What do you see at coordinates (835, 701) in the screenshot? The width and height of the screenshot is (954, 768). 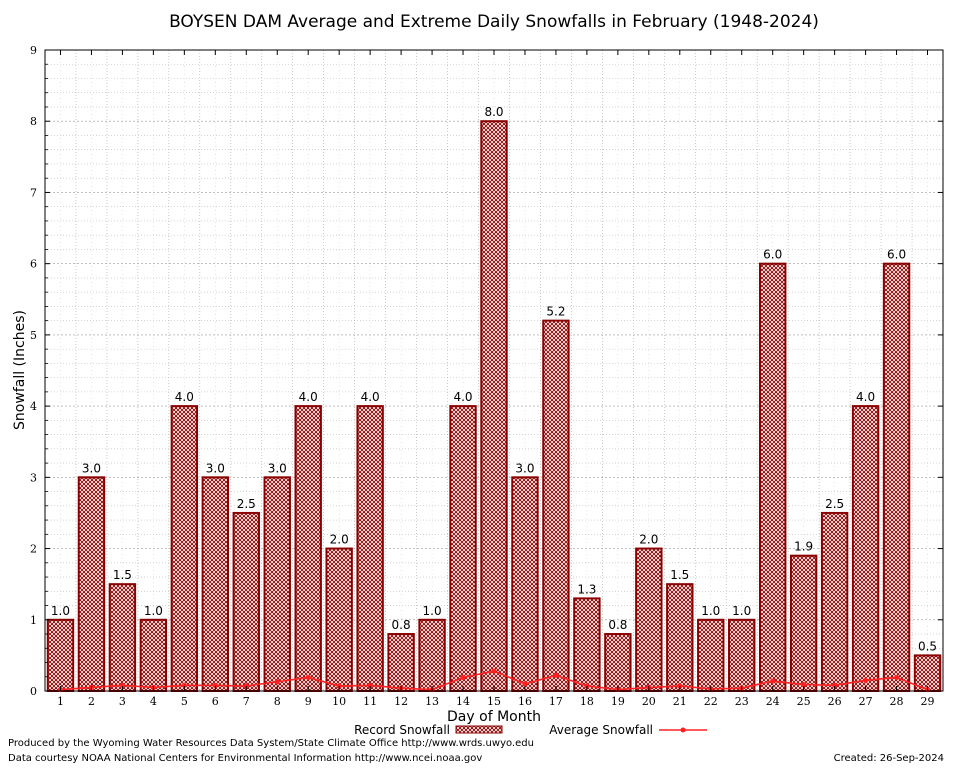 I see `x-tick-label: 26` at bounding box center [835, 701].